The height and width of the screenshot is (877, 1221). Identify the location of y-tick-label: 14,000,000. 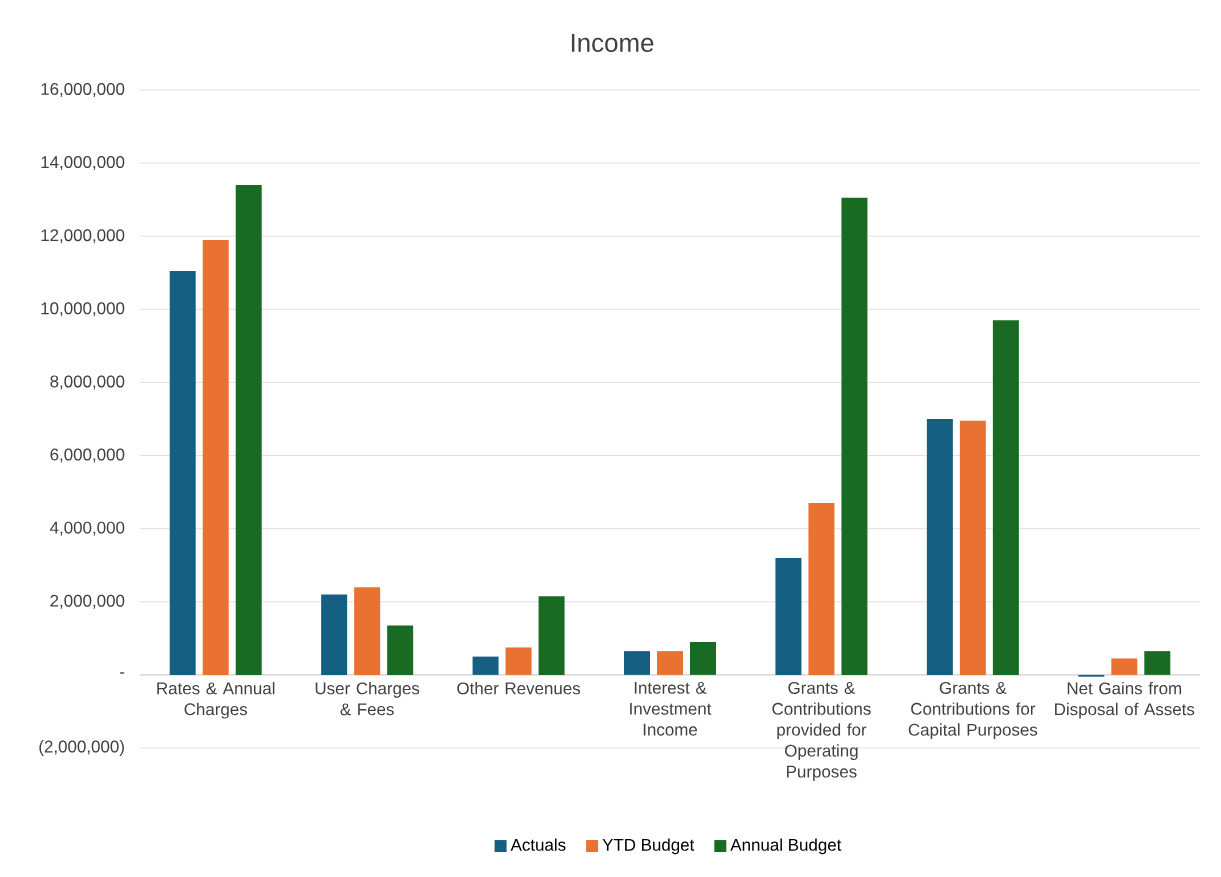
(83, 163).